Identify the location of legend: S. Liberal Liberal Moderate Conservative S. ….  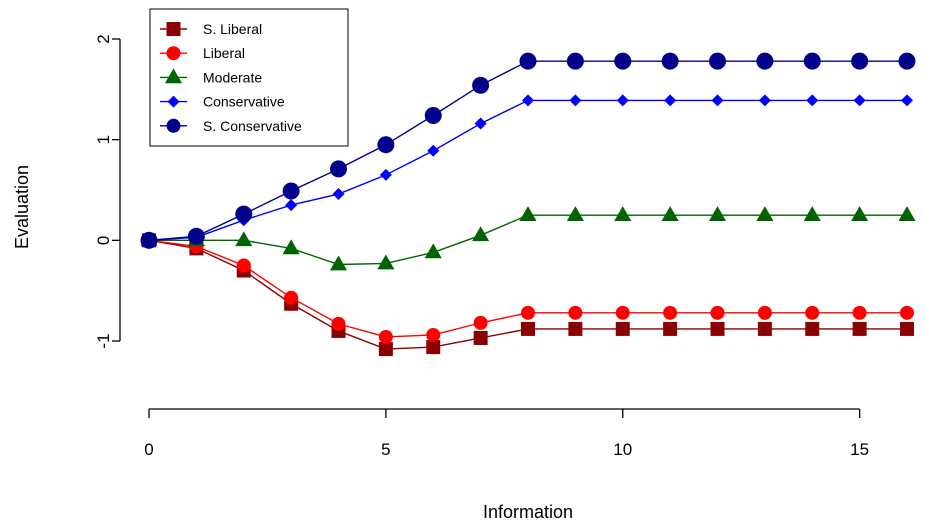
(249, 77).